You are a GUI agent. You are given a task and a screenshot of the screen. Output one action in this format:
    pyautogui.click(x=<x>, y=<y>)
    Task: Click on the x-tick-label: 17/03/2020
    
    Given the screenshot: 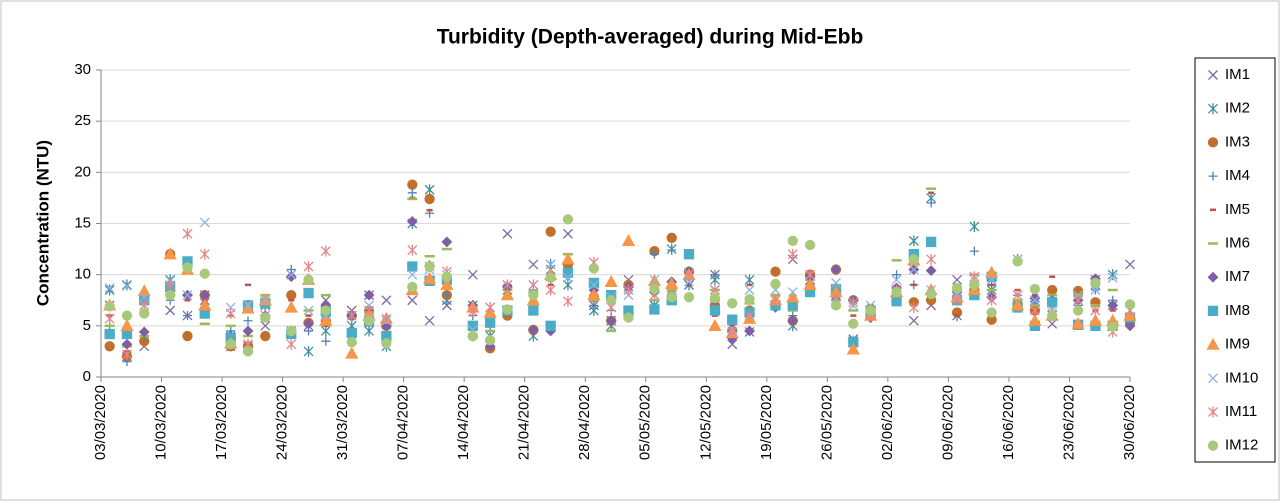 What is the action you would take?
    pyautogui.click(x=221, y=422)
    